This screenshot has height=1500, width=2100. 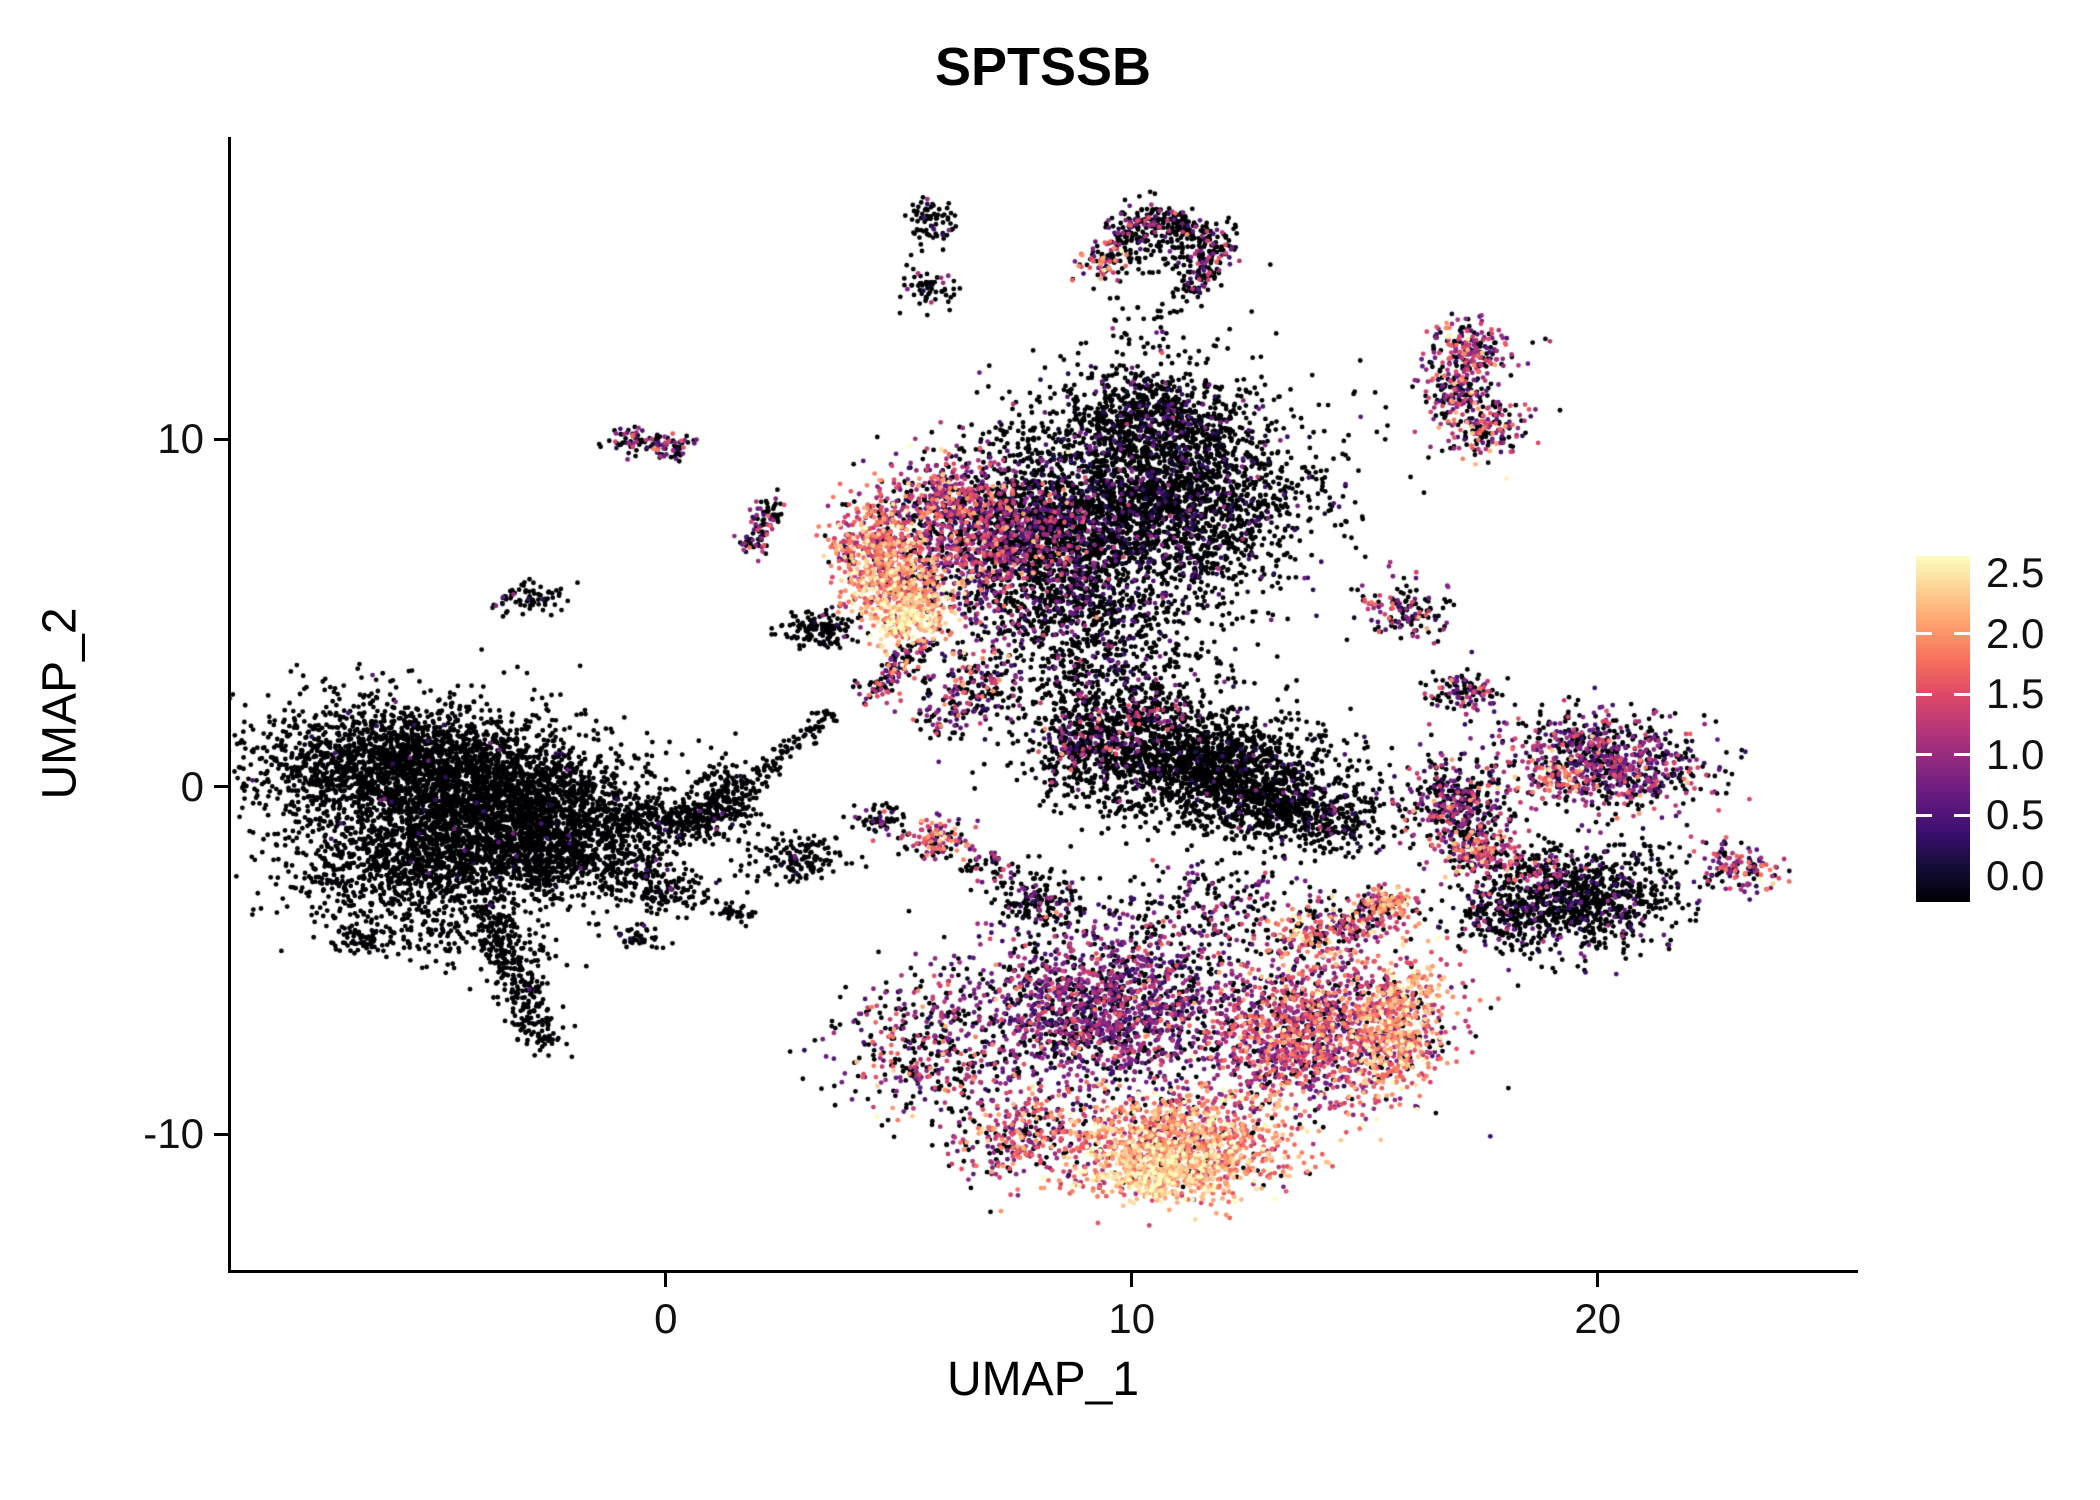 What do you see at coordinates (192, 786) in the screenshot?
I see `y-tick-label: 0` at bounding box center [192, 786].